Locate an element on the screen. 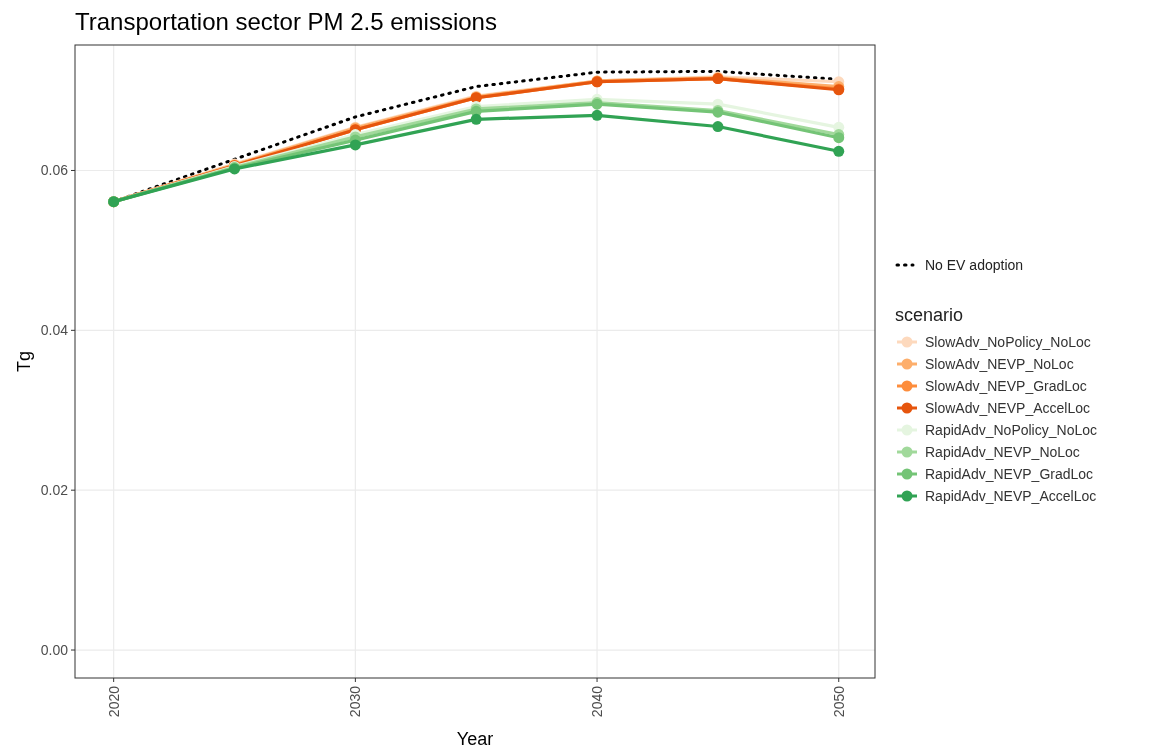 This screenshot has width=1150, height=751. legend-label: SlowAdv_NEVP_GradLoc is located at coordinates (1006, 386).